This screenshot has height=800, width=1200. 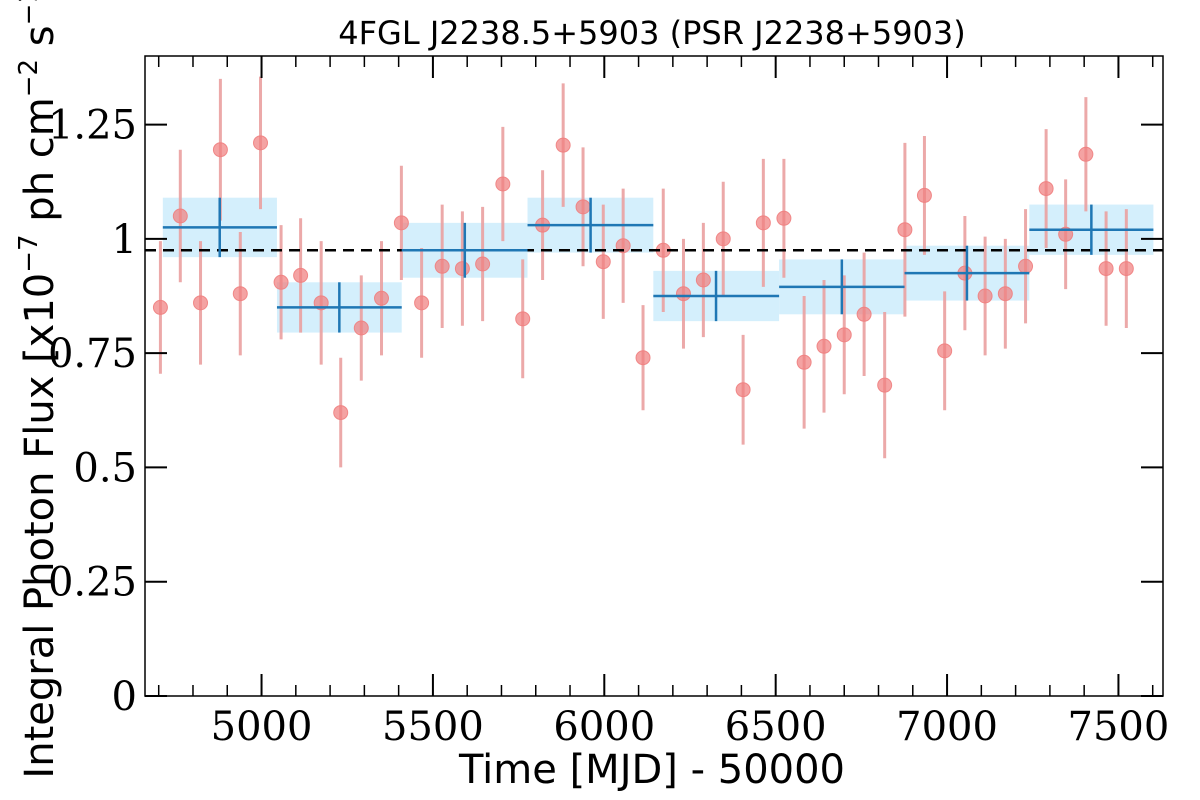 I want to click on y-tick-label: 1, so click(x=124, y=240).